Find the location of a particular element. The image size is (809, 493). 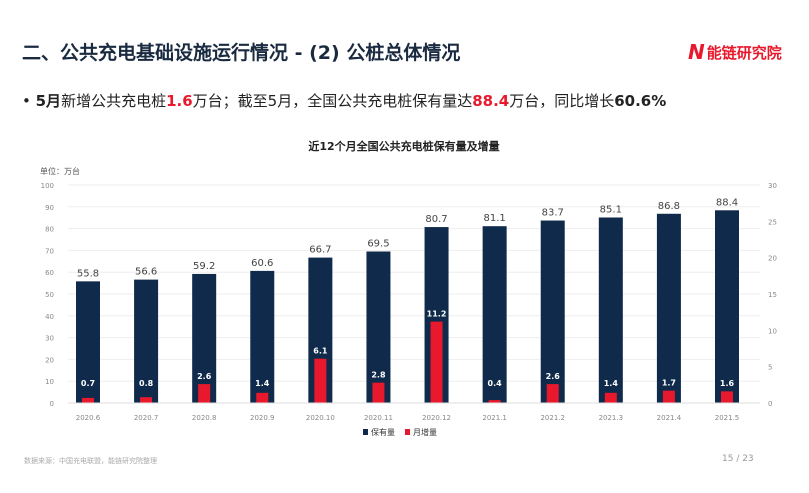

x-tick-label: 2021.1 is located at coordinates (494, 418).